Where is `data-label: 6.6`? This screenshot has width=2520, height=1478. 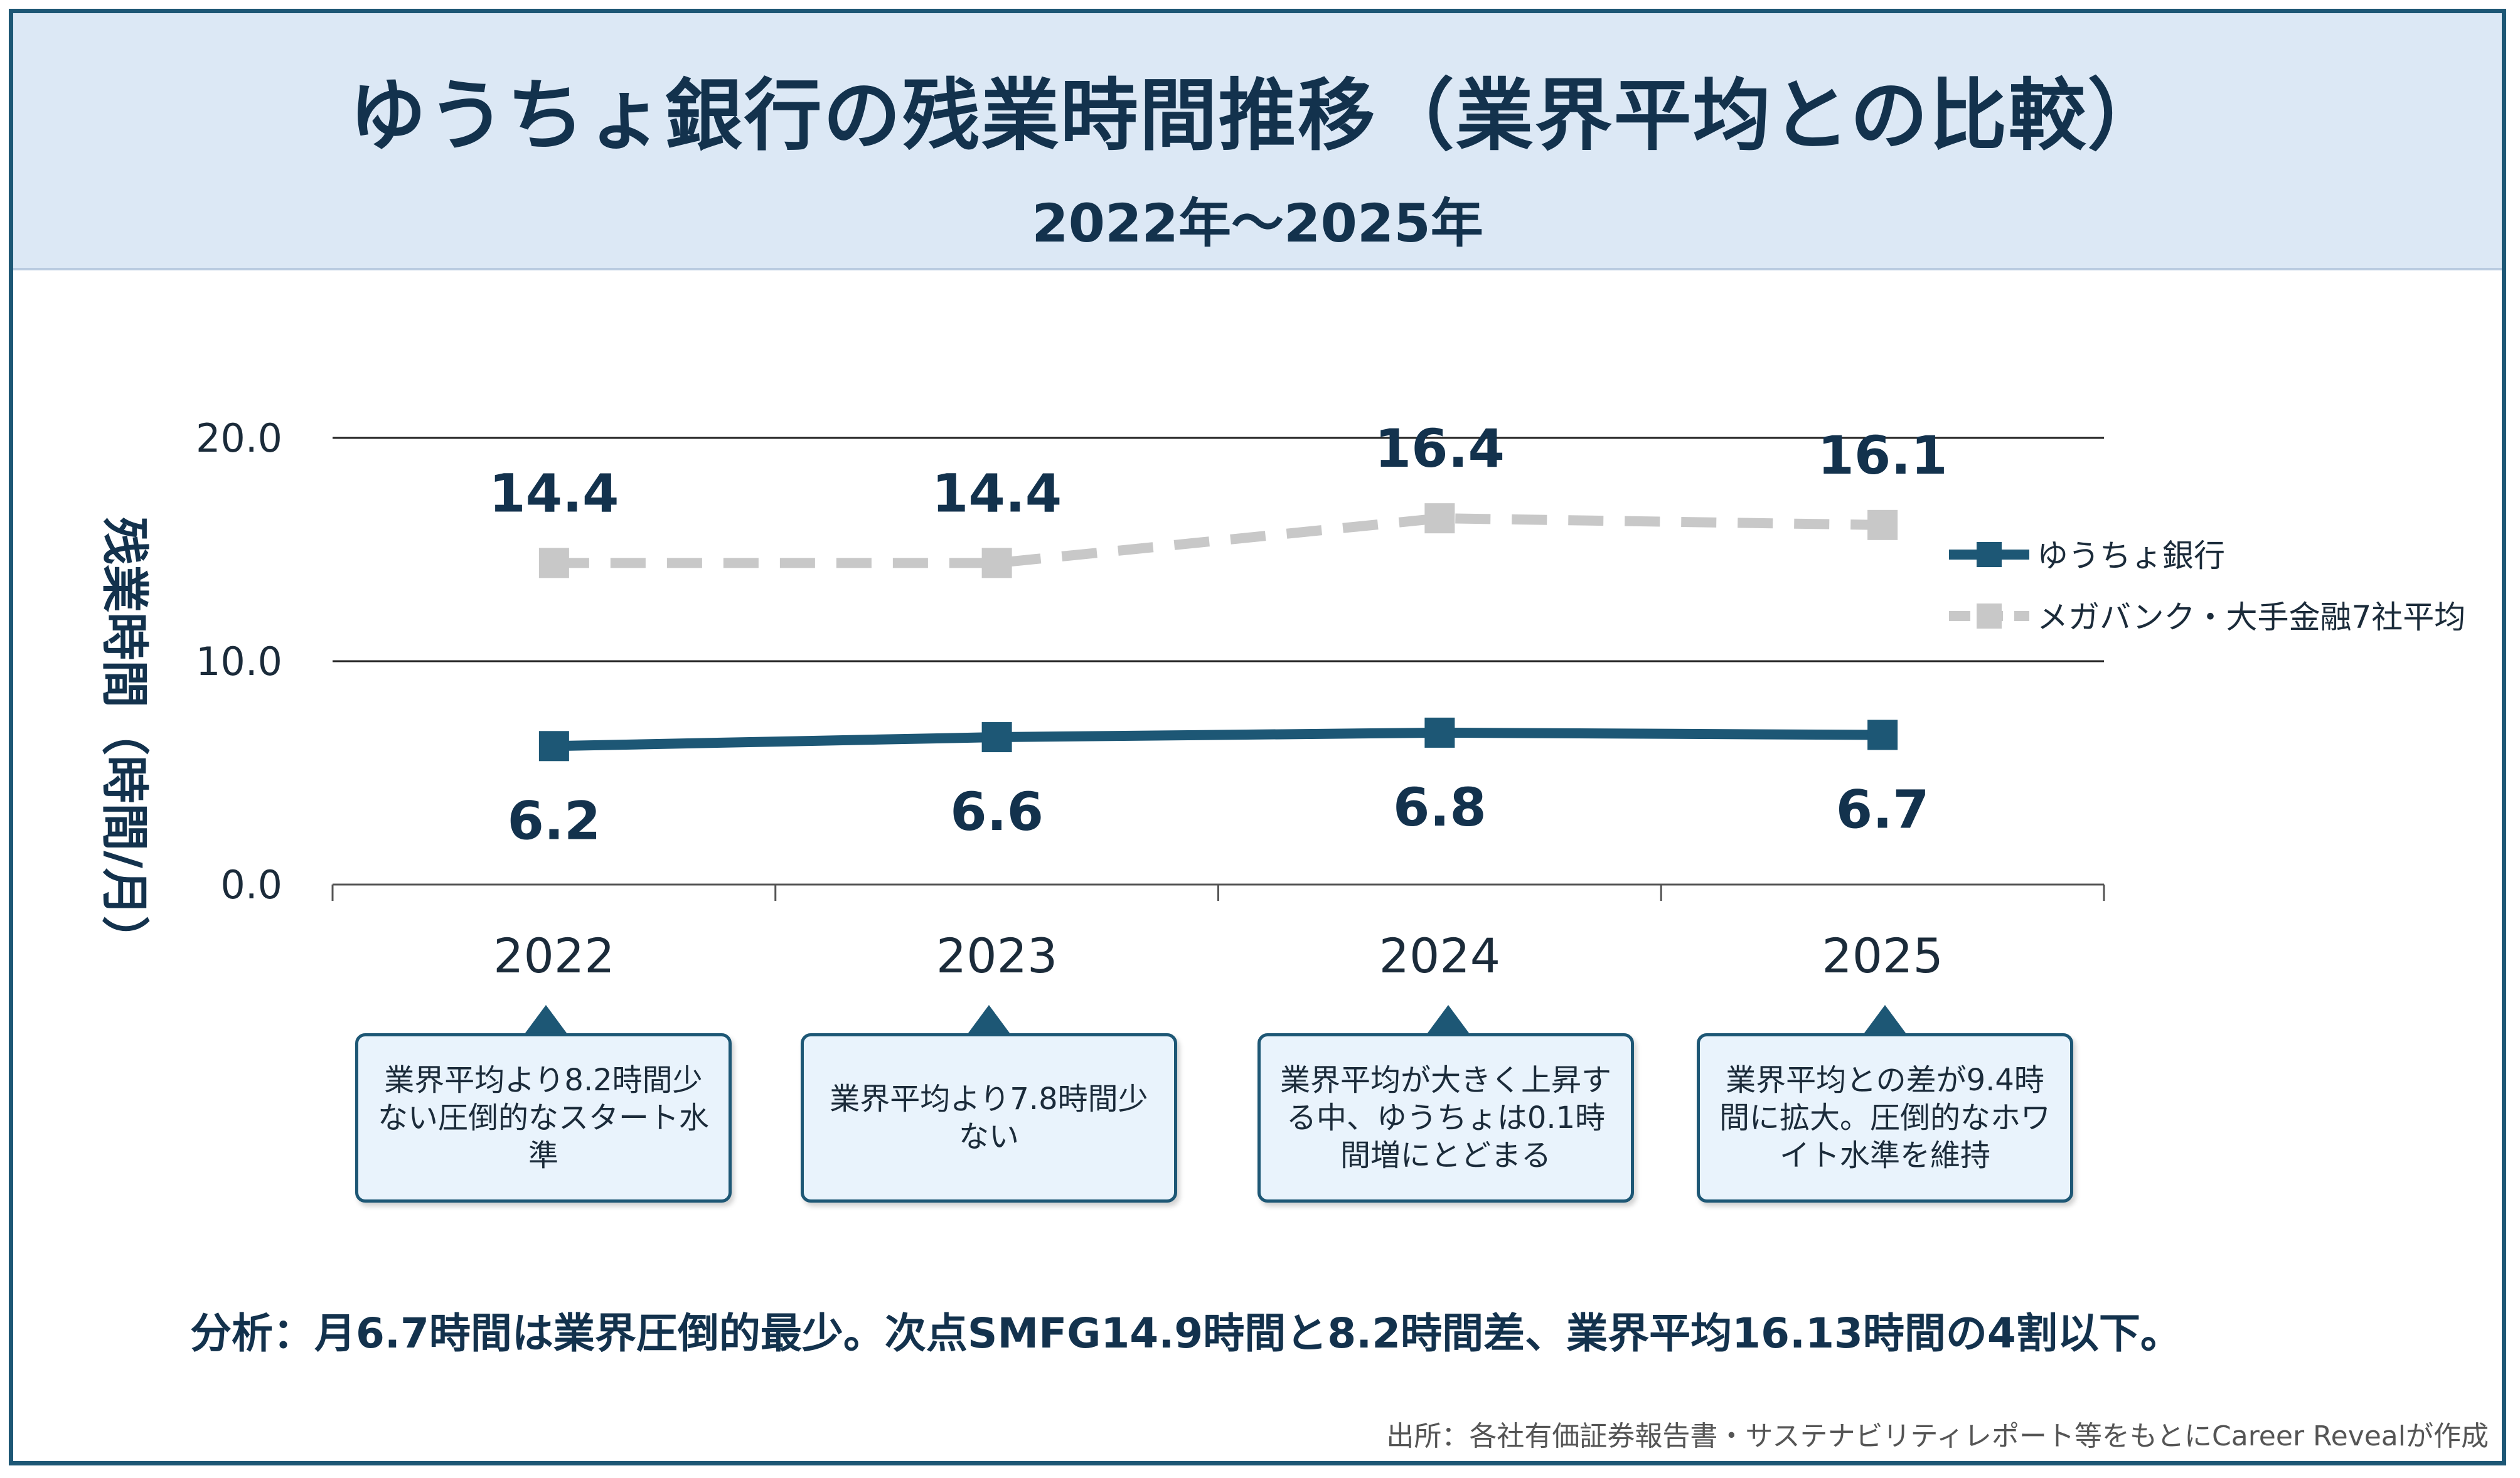
data-label: 6.6 is located at coordinates (997, 812).